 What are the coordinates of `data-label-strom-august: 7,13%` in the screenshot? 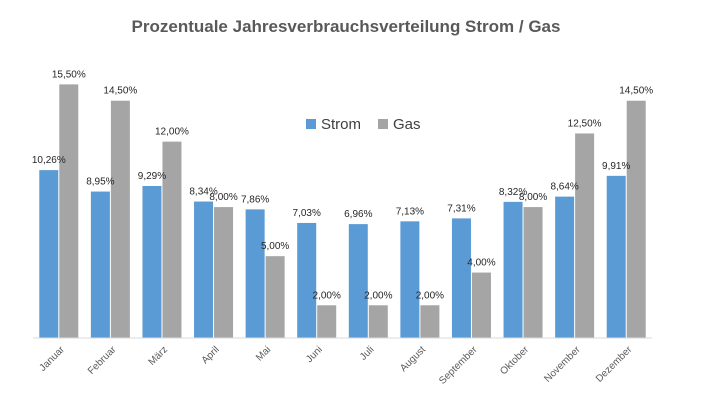 It's located at (410, 211).